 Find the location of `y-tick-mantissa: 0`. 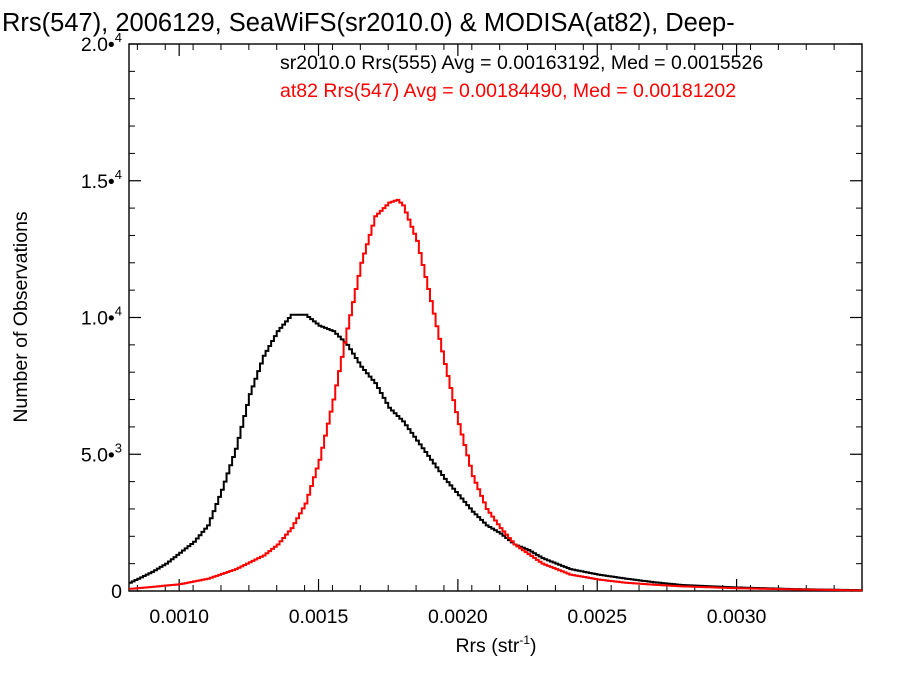

y-tick-mantissa: 0 is located at coordinates (116, 592).